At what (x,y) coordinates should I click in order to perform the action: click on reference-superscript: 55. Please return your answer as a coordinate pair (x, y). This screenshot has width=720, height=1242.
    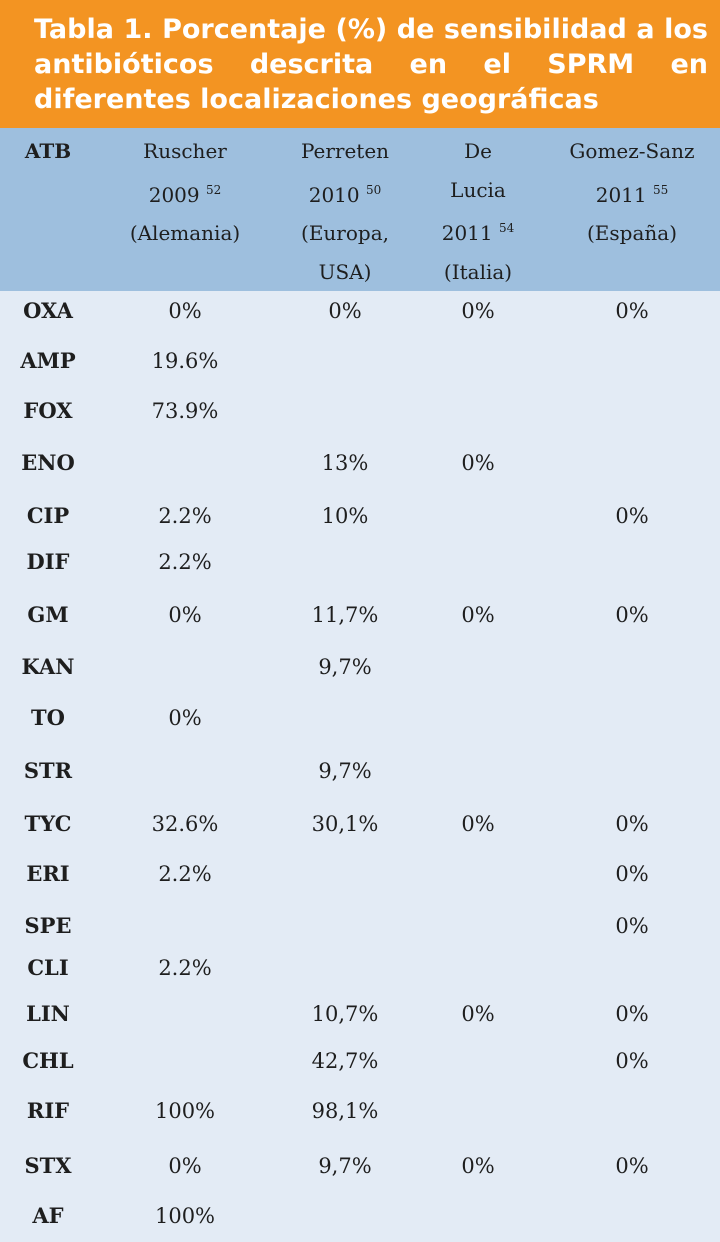
    Looking at the image, I should click on (660, 189).